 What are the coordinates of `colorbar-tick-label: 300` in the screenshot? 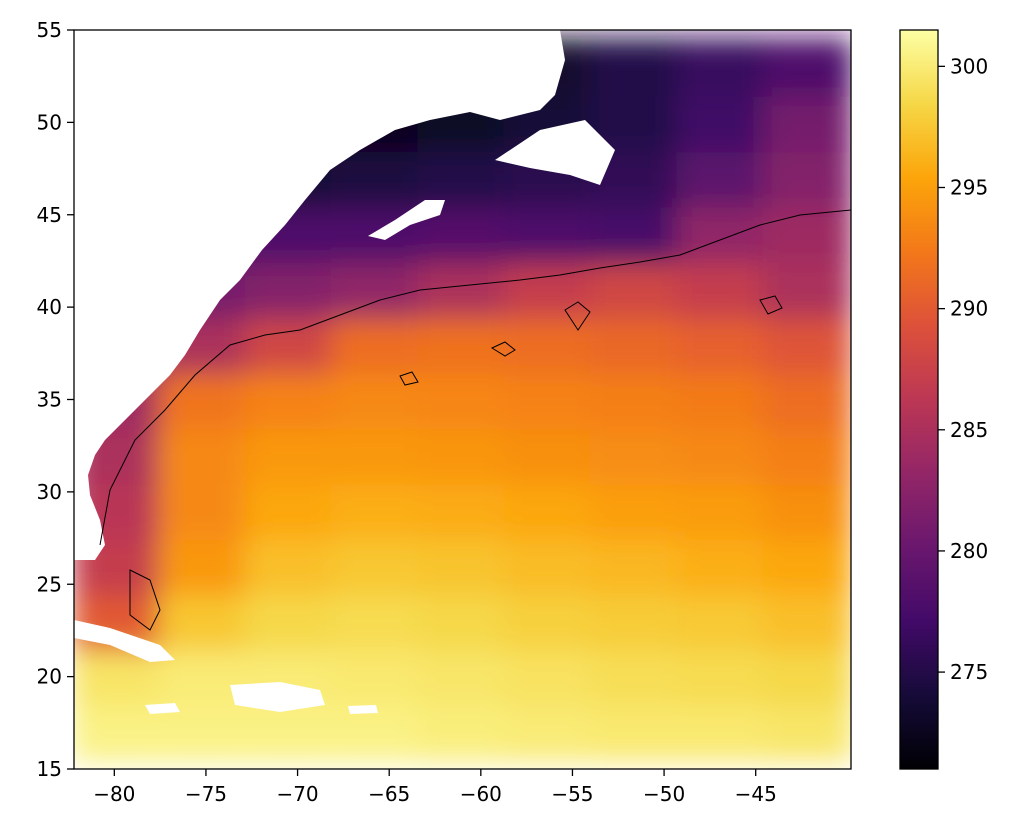 It's located at (969, 66).